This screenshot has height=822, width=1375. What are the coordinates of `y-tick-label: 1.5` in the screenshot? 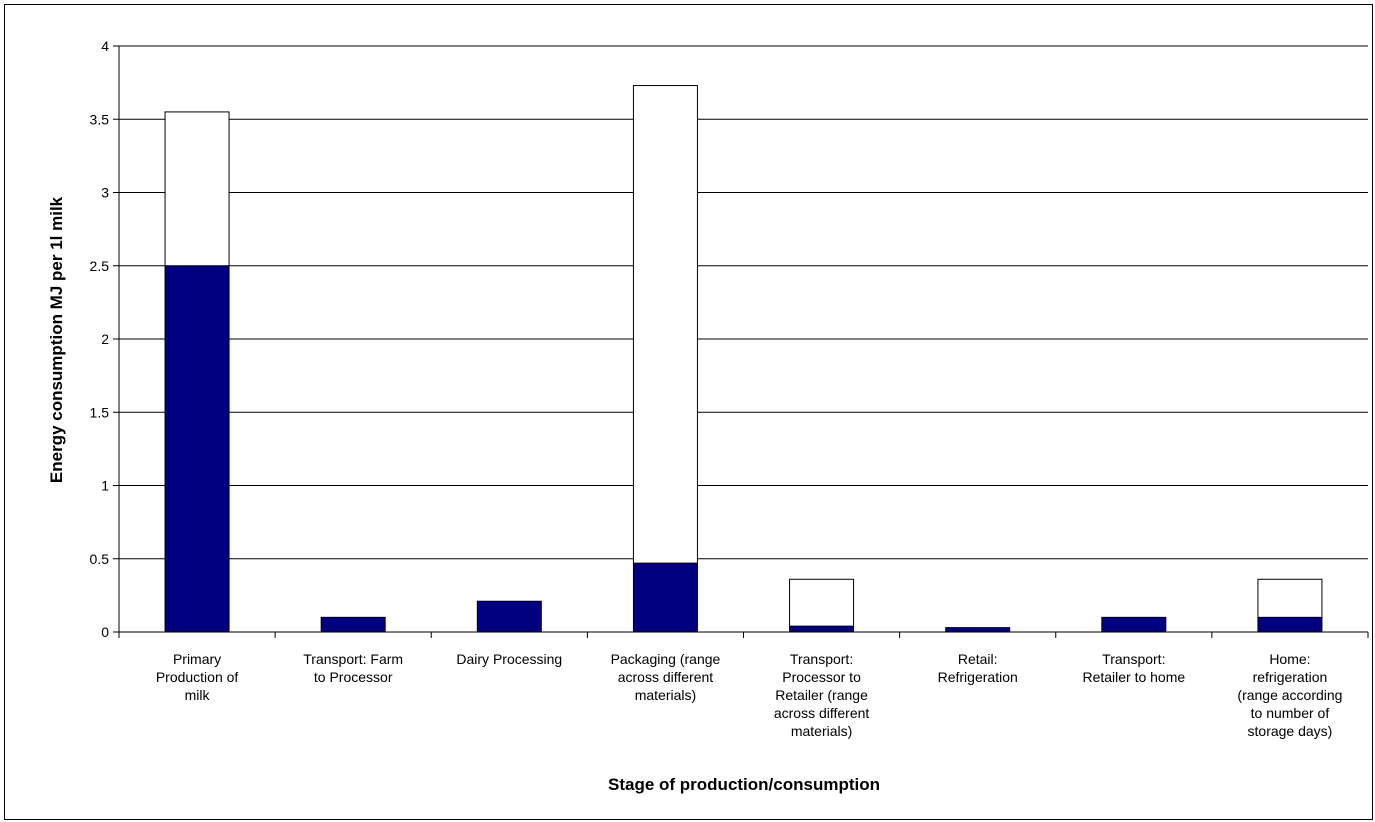 It's located at (100, 412).